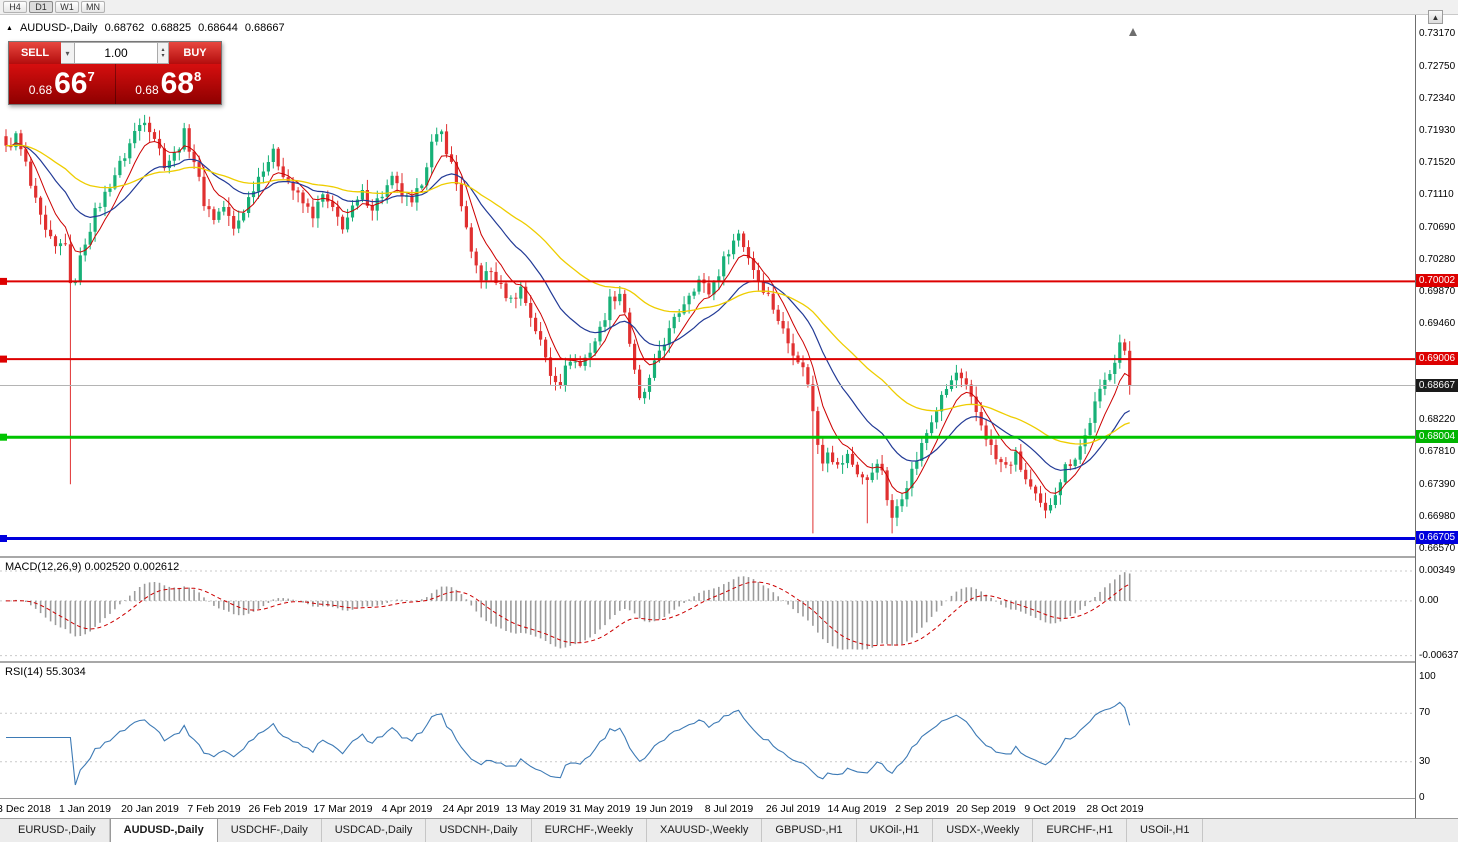  I want to click on axis-scroll-up-button: ▲, so click(1435, 17).